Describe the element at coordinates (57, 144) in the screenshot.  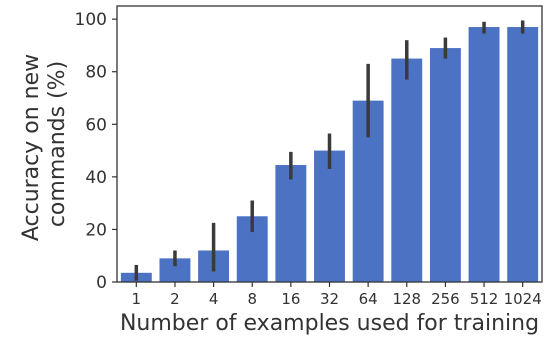
I see `y-axis-label-line-2: commands (%)` at that location.